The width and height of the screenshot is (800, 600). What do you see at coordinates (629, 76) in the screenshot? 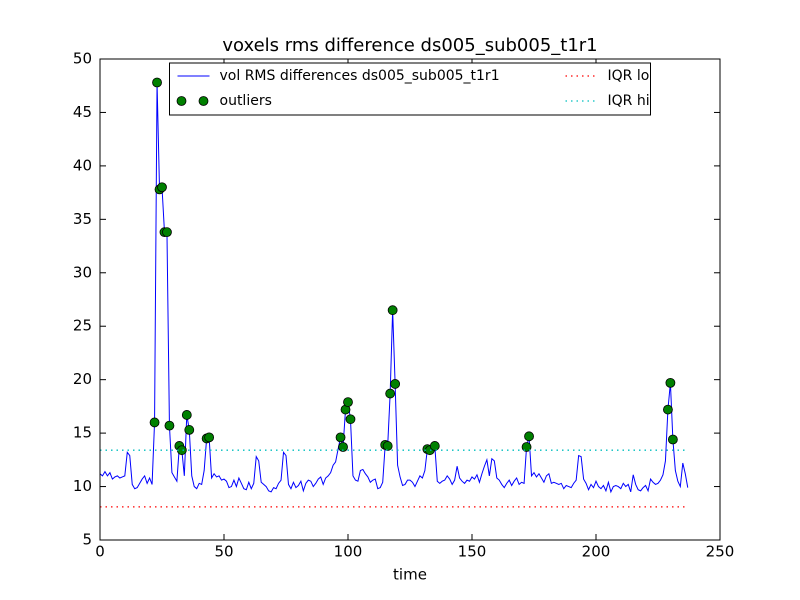
I see `legend-label: IQR lo` at bounding box center [629, 76].